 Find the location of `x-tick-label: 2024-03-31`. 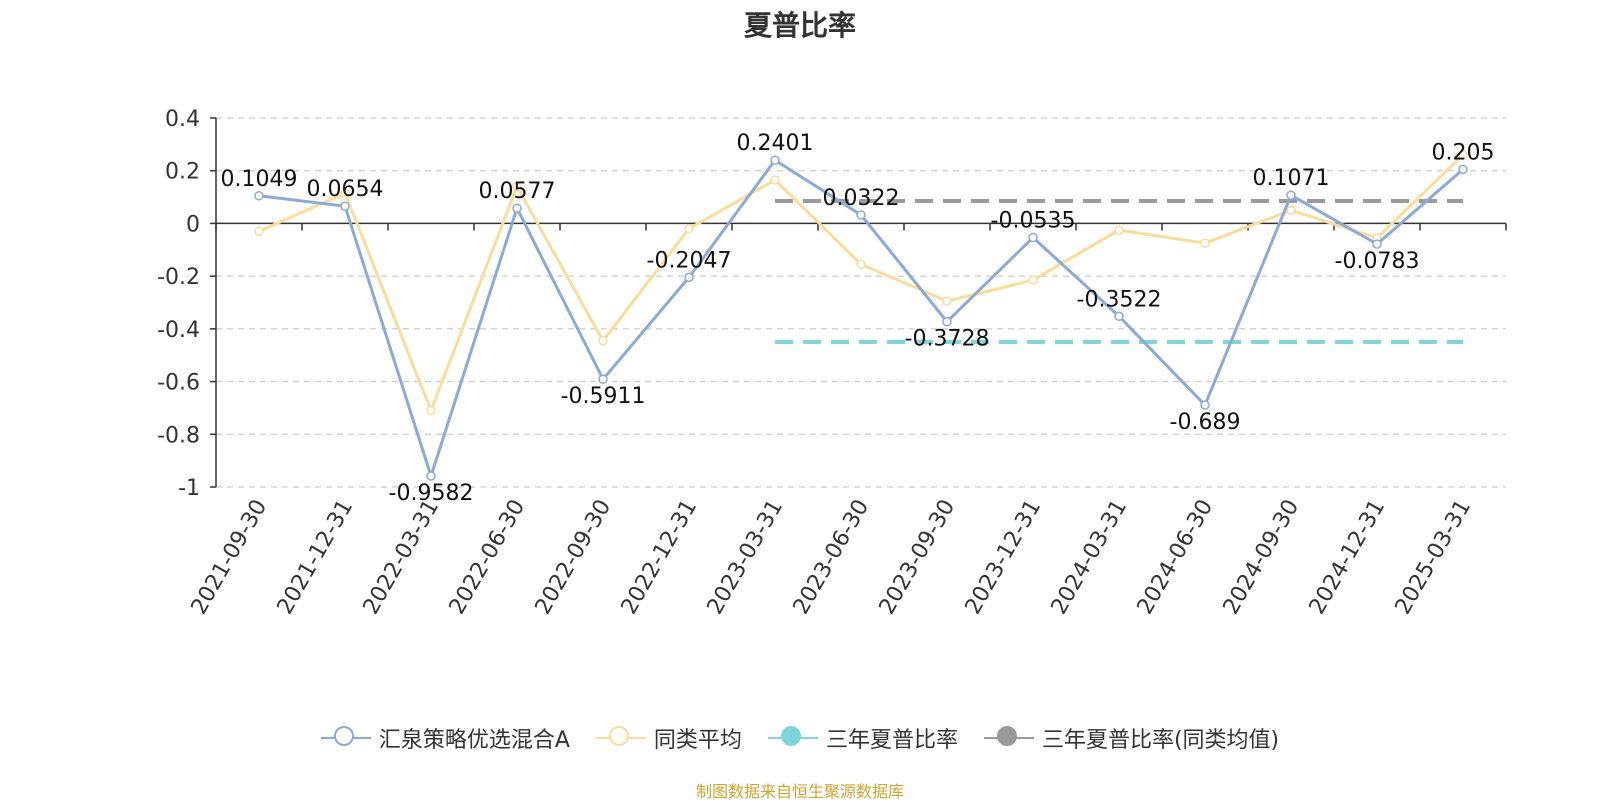

x-tick-label: 2024-03-31 is located at coordinates (1090, 557).